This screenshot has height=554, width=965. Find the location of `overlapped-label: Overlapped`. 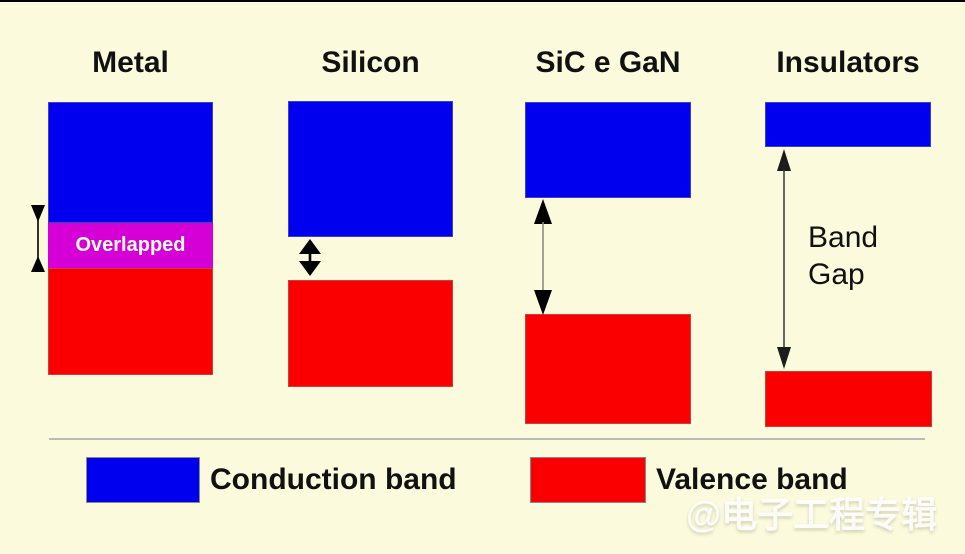

overlapped-label: Overlapped is located at coordinates (130, 245).